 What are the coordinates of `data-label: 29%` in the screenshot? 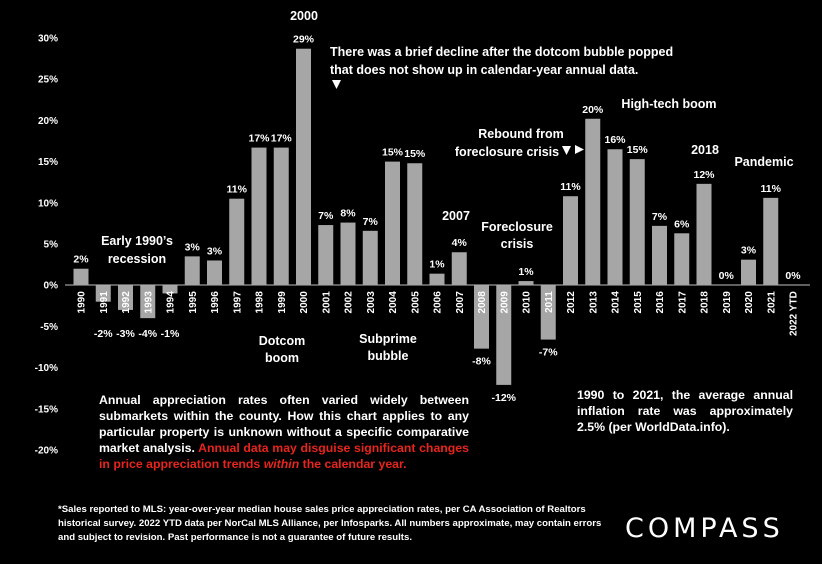 It's located at (304, 40).